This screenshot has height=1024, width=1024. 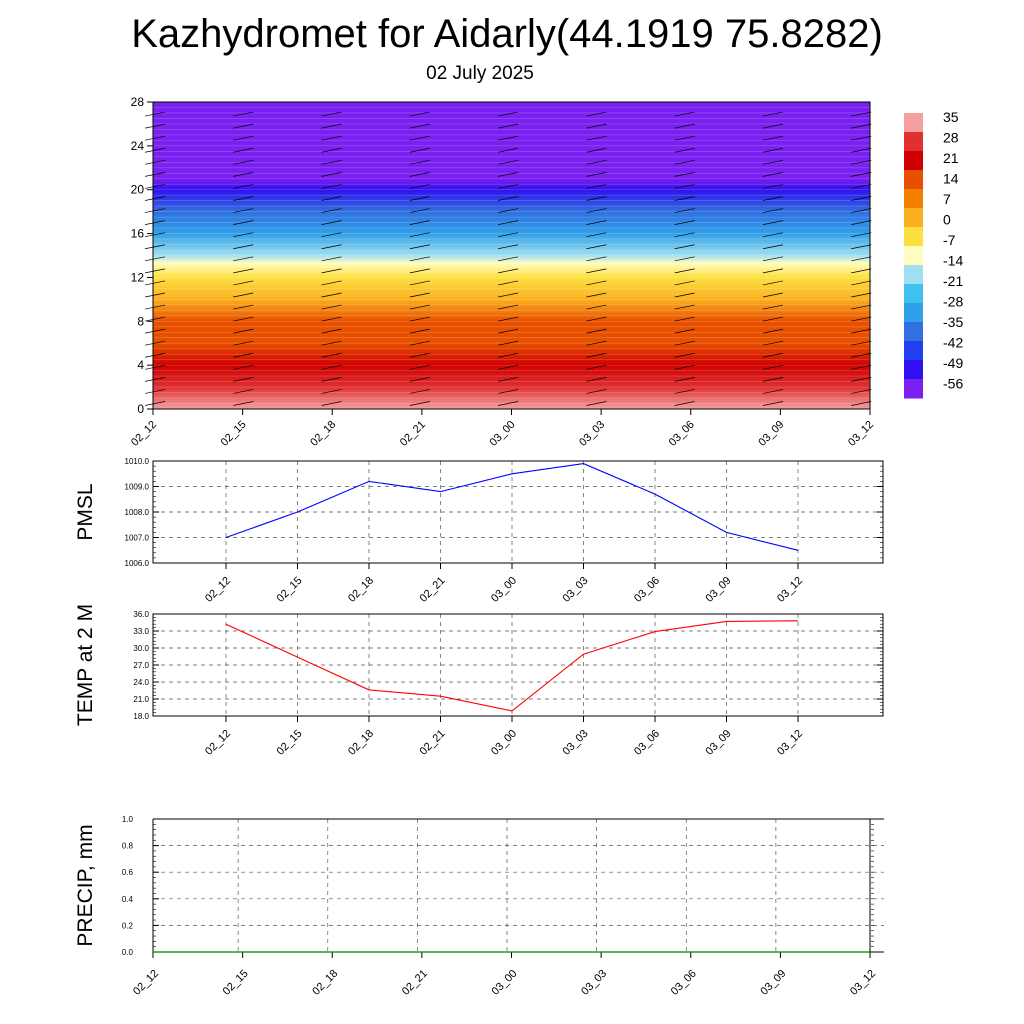 What do you see at coordinates (141, 648) in the screenshot?
I see `y-tick-label: 30.0` at bounding box center [141, 648].